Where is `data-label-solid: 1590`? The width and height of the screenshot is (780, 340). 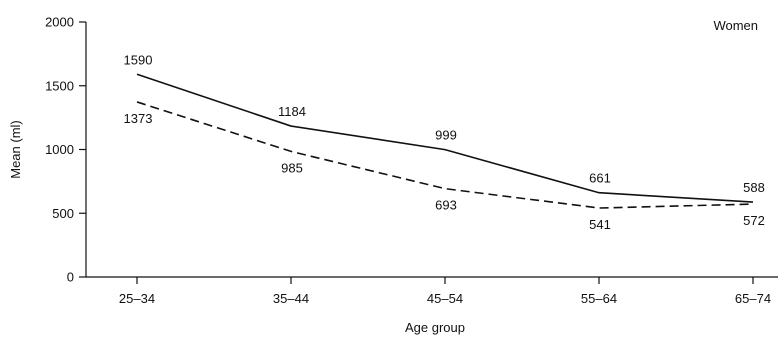 data-label-solid: 1590 is located at coordinates (138, 59).